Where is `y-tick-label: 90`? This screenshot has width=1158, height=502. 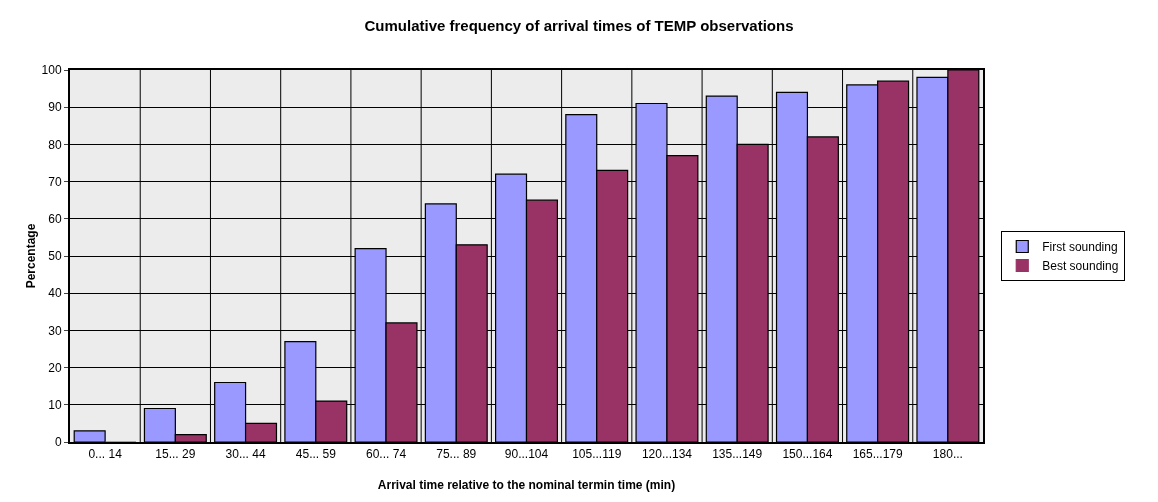 y-tick-label: 90 is located at coordinates (55, 107).